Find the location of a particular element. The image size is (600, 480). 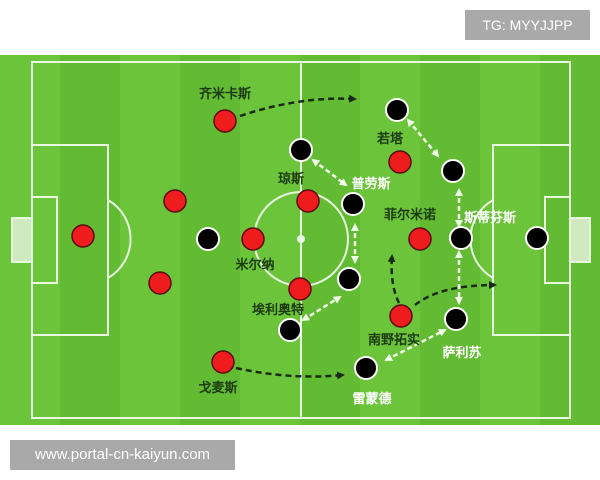

grass-stripe is located at coordinates (330, 240).